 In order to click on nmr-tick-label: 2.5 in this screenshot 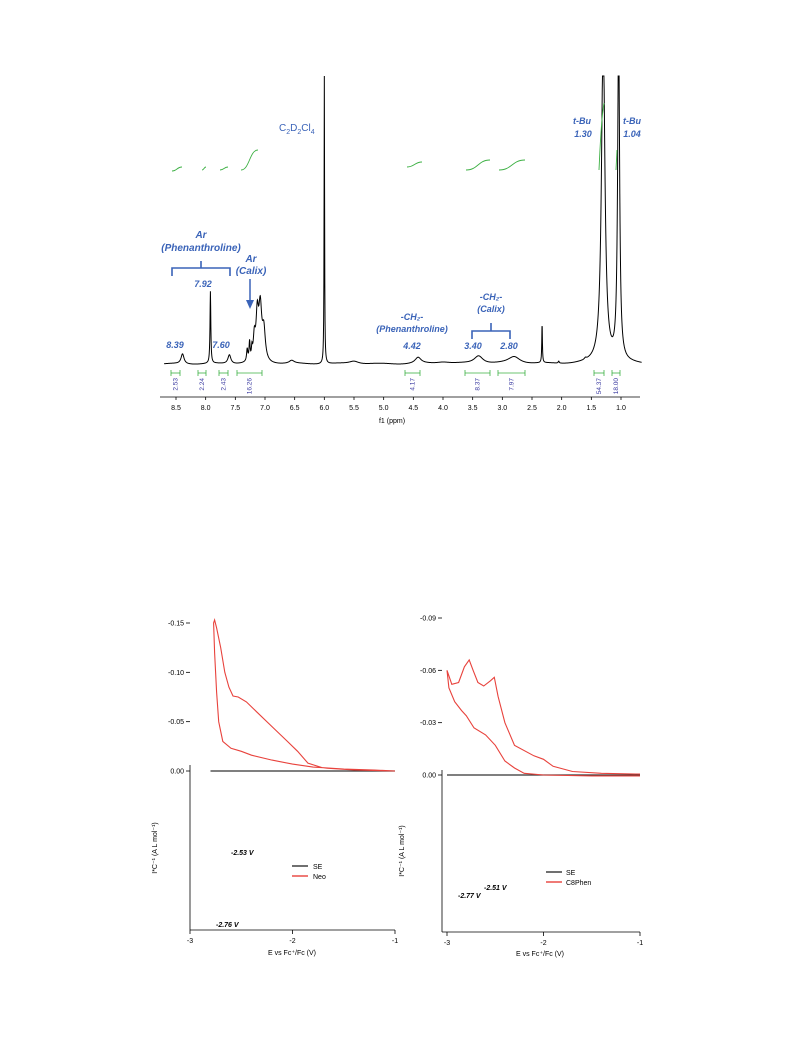, I will do `click(532, 408)`.